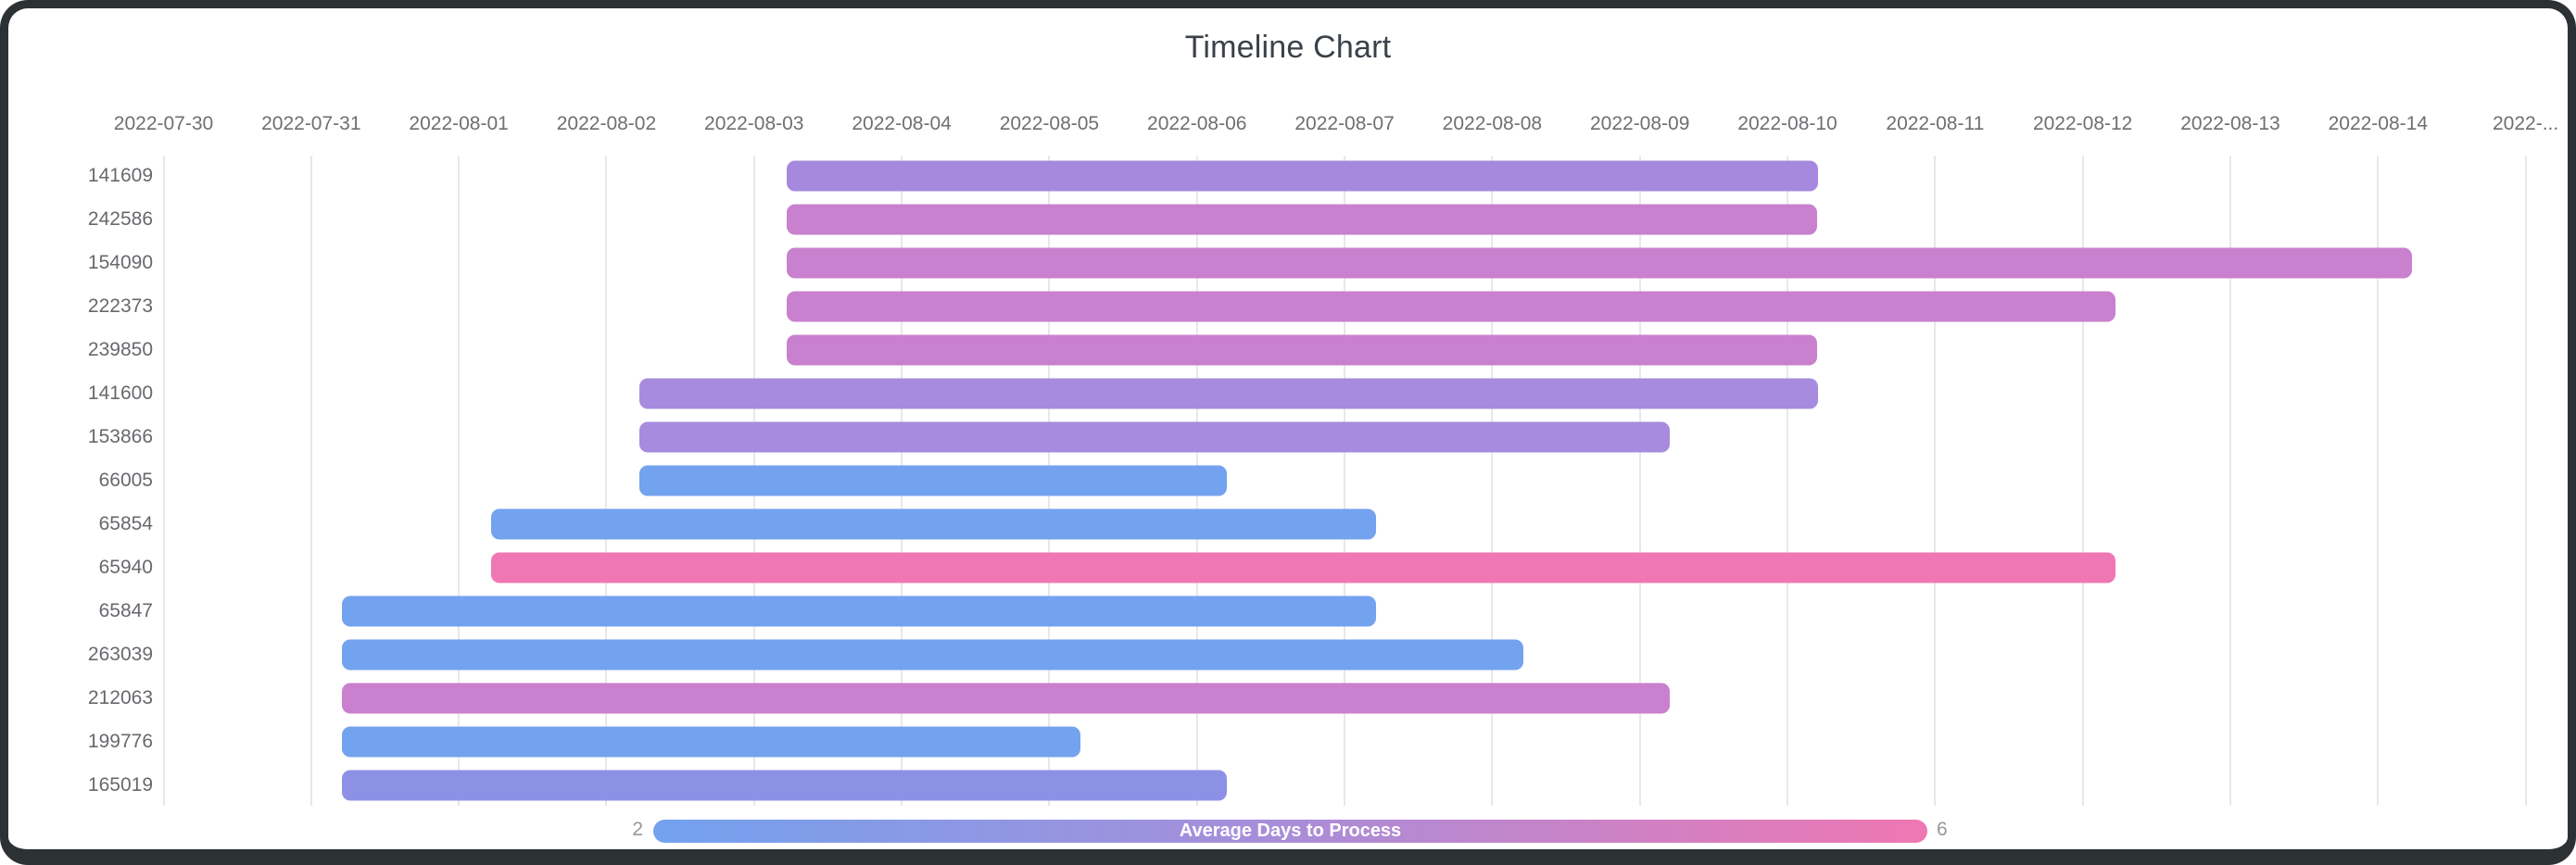 The height and width of the screenshot is (865, 2576). What do you see at coordinates (120, 219) in the screenshot?
I see `y-axis-label: 242586` at bounding box center [120, 219].